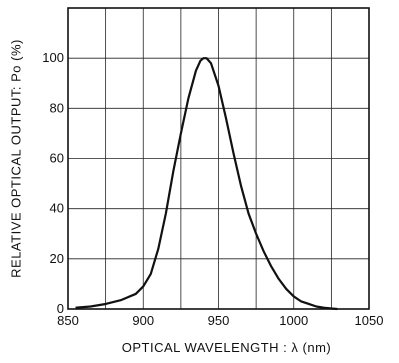 The width and height of the screenshot is (399, 363). What do you see at coordinates (226, 347) in the screenshot?
I see `x-axis-title: OPTICAL WAVELENGTH : λ (nm)` at bounding box center [226, 347].